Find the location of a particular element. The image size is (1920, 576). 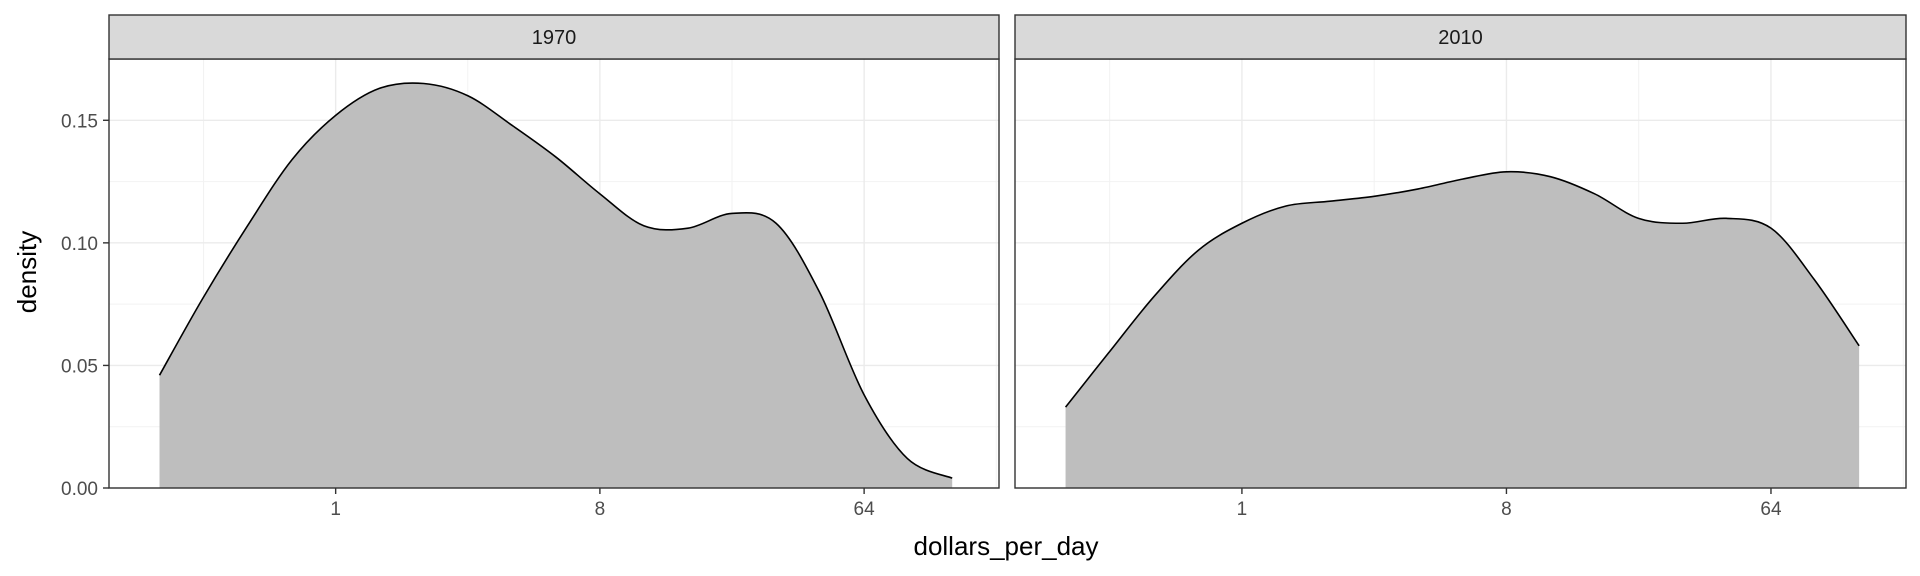

y-tick-label: 0.00 is located at coordinates (79, 489).